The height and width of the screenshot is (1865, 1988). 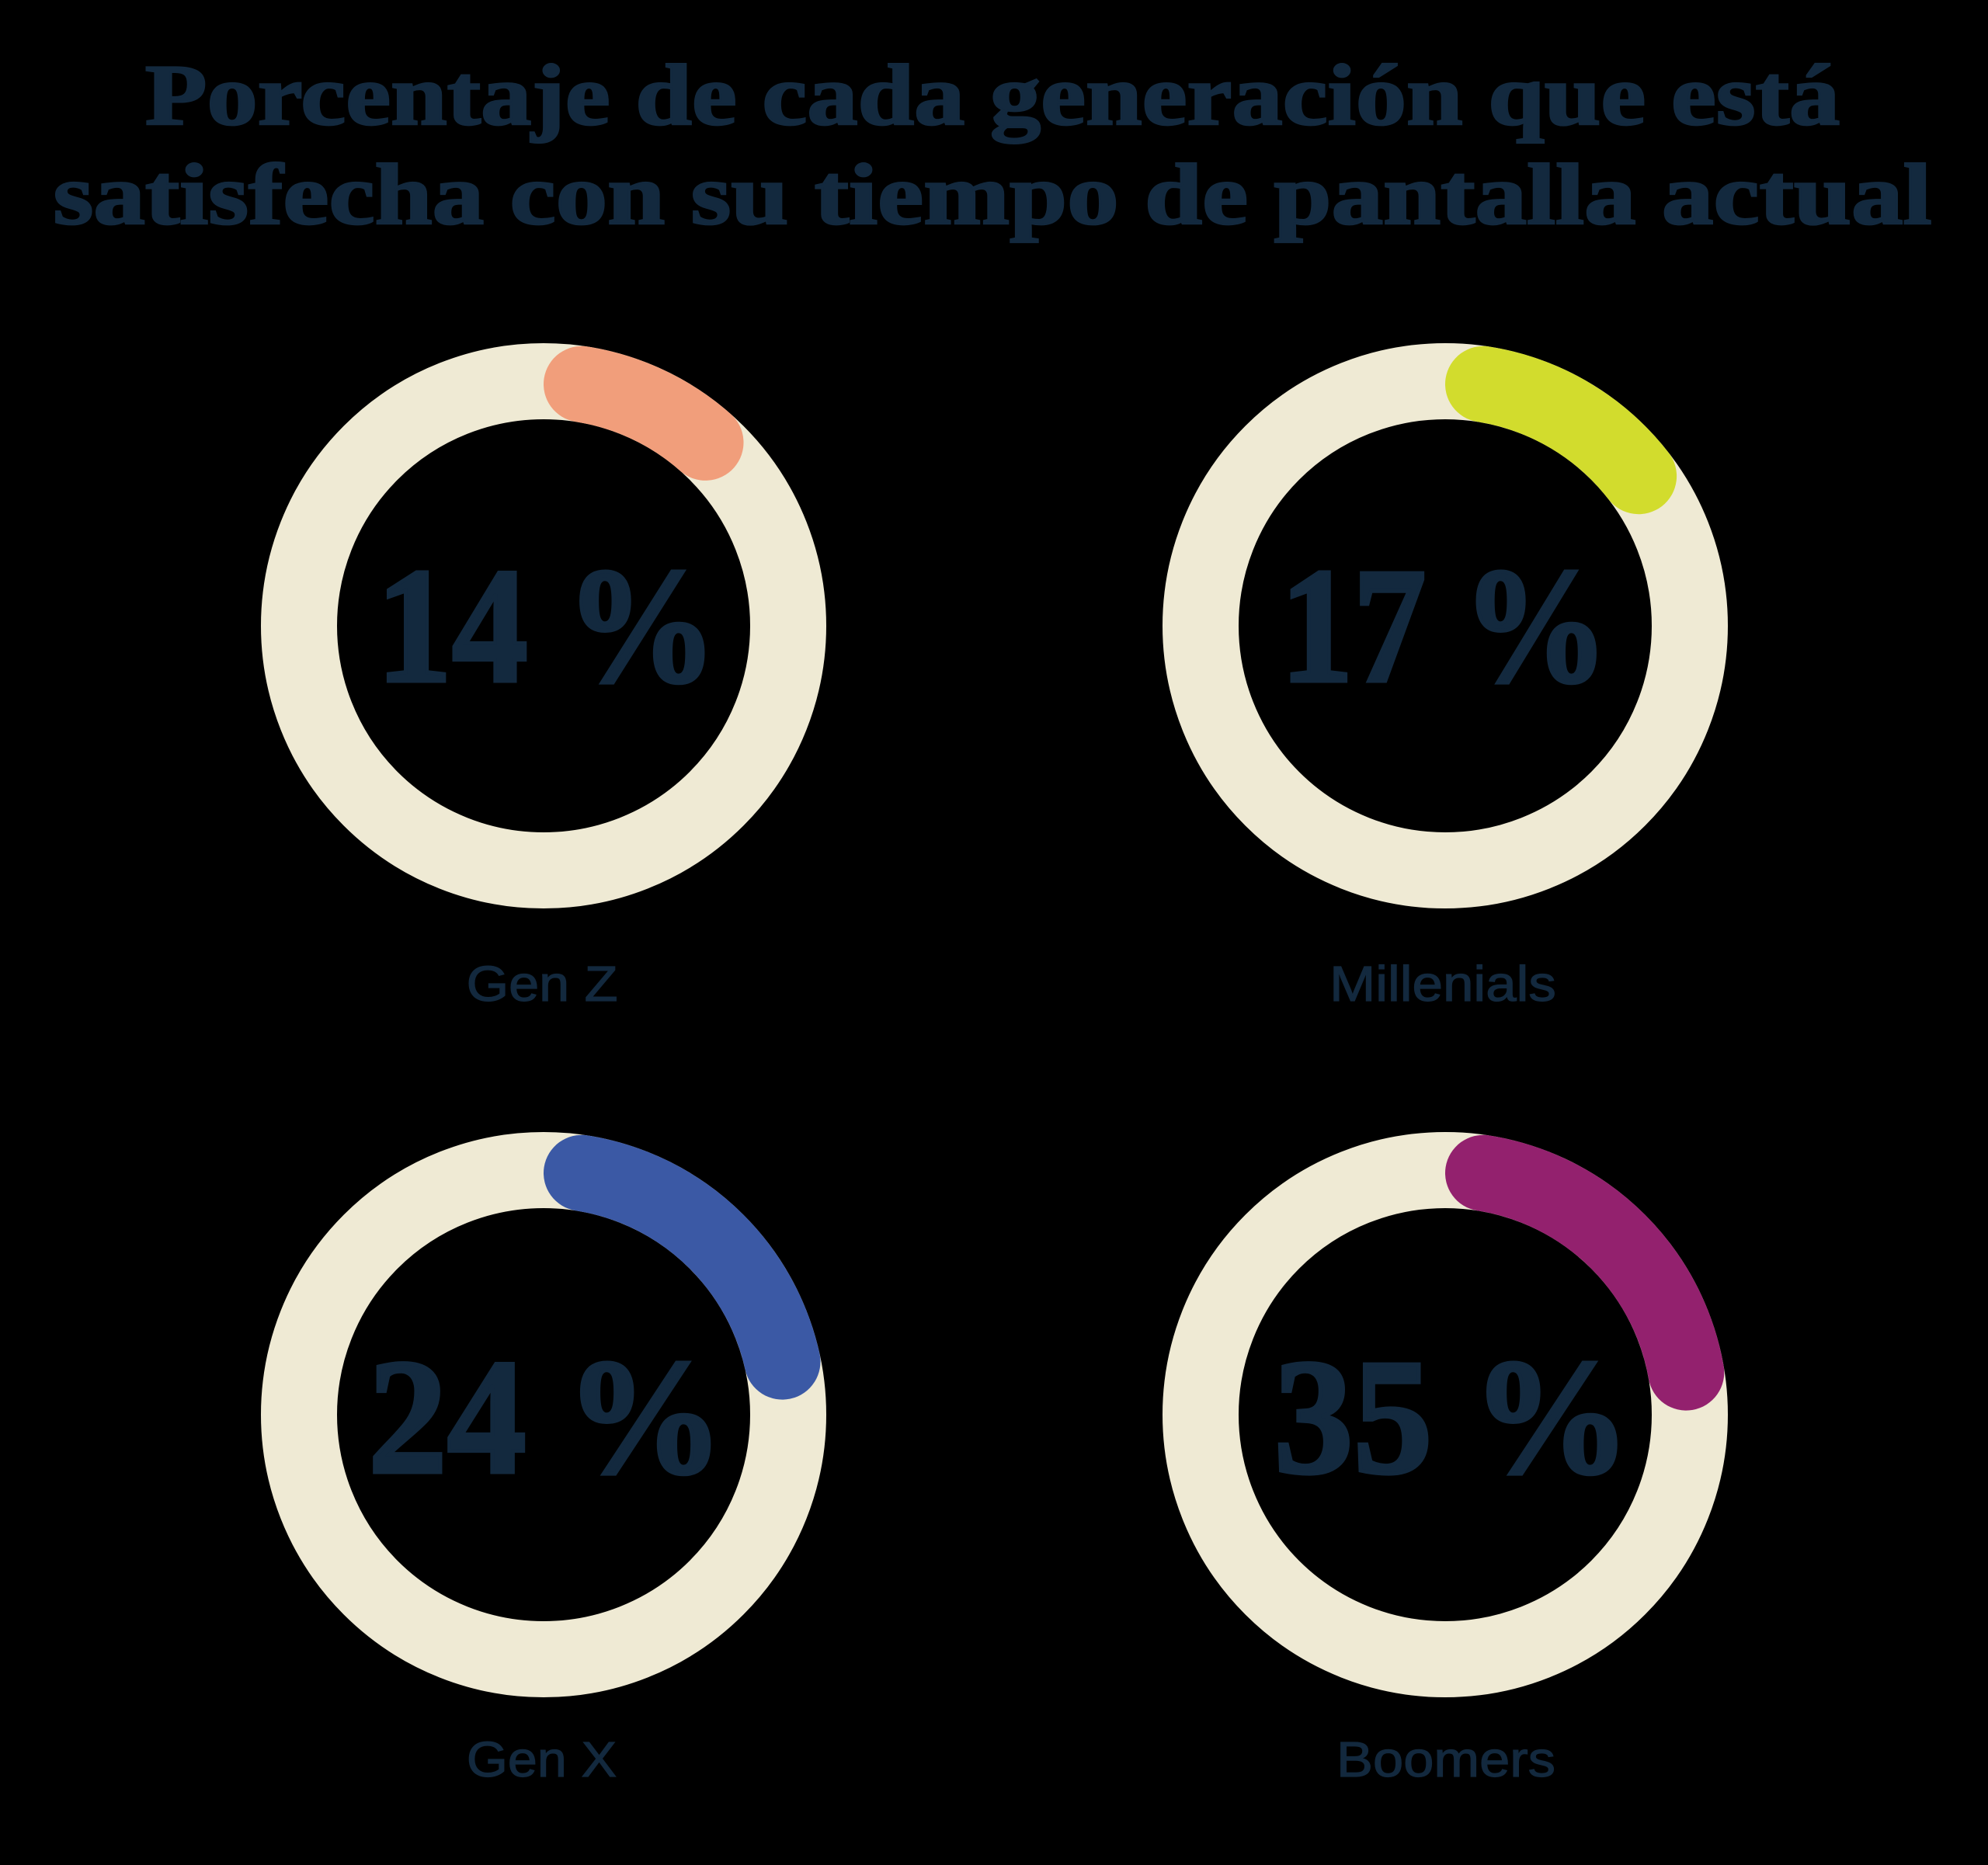 What do you see at coordinates (542, 1760) in the screenshot?
I see `svg-text: Gen X` at bounding box center [542, 1760].